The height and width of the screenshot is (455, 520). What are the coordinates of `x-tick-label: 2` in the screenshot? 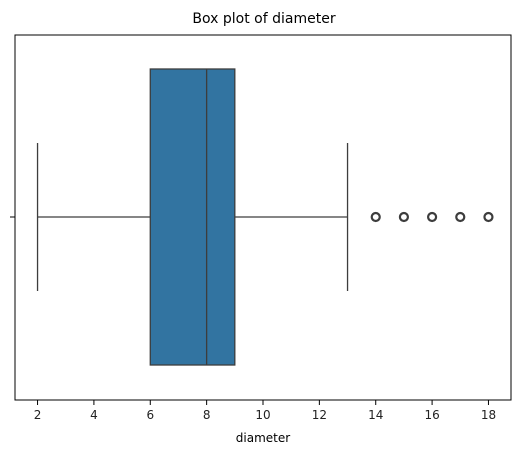 It's located at (38, 415).